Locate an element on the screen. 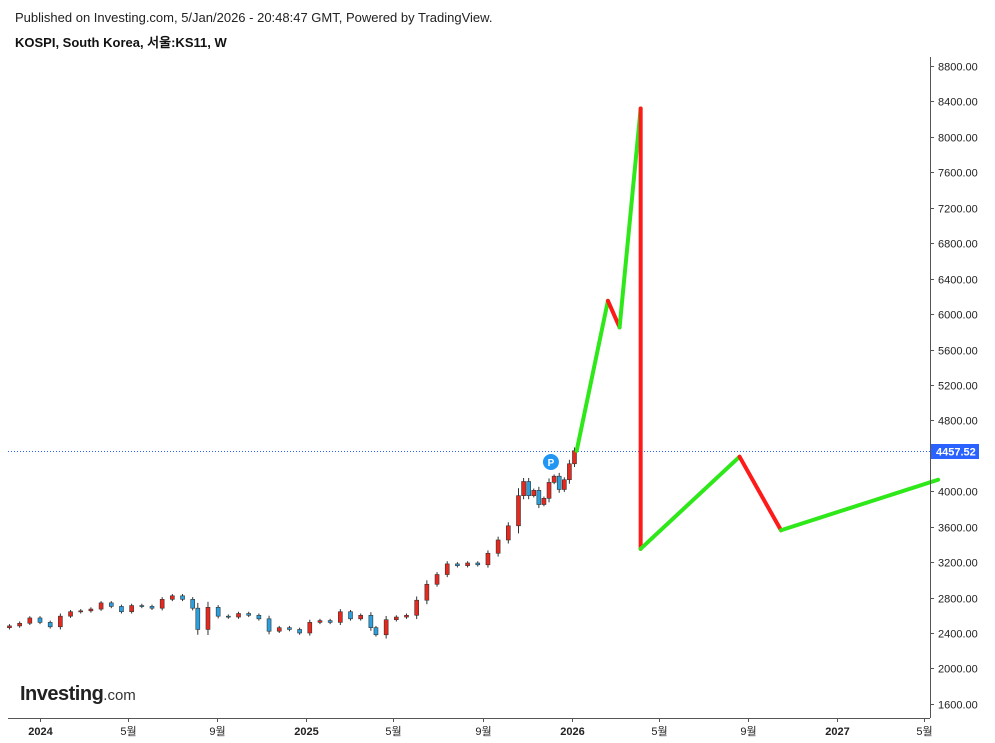 Image resolution: width=995 pixels, height=743 pixels. symbol-title: KOSPI, South Korea, 서울:KS11, W is located at coordinates (121, 42).